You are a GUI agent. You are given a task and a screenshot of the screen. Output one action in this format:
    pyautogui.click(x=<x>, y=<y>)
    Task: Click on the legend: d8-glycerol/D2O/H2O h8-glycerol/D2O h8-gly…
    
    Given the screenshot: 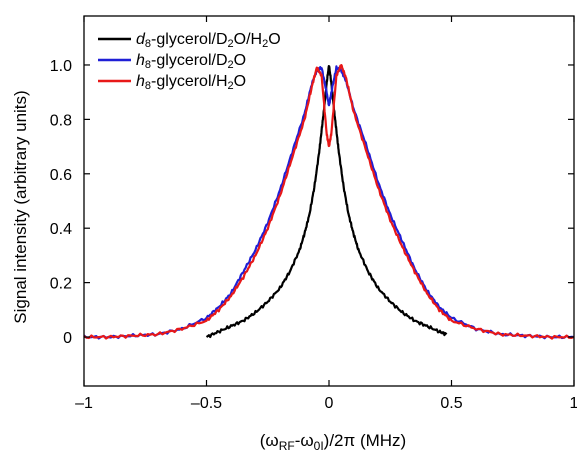 What is the action you would take?
    pyautogui.click(x=189, y=61)
    